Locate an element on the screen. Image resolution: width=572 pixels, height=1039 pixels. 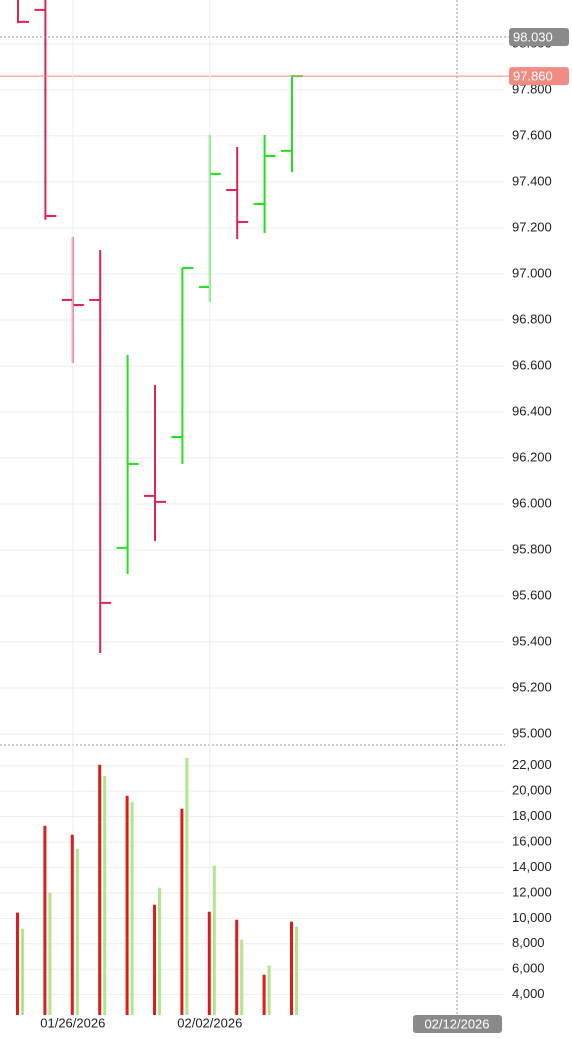
last-price-box is located at coordinates (539, 76).